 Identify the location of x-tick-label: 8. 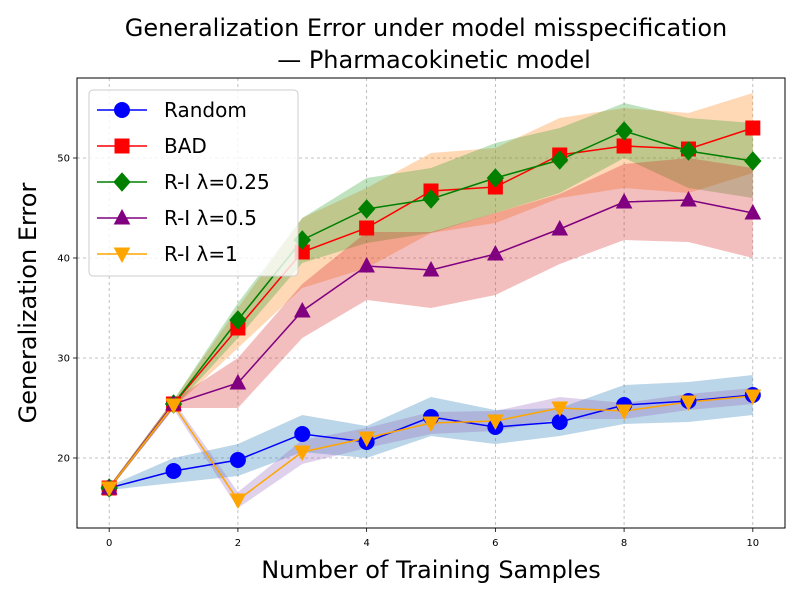
(624, 543).